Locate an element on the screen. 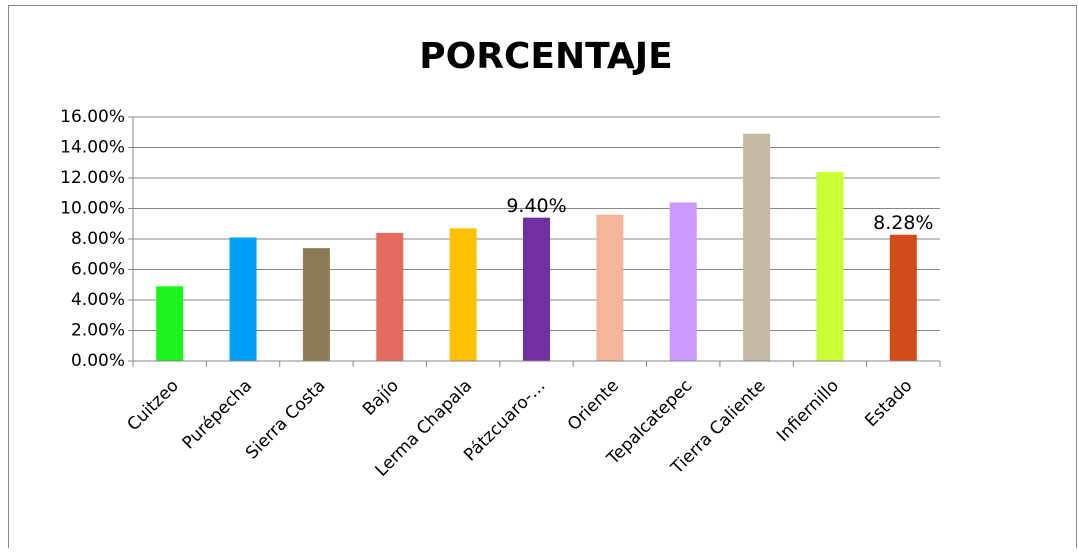 This screenshot has height=552, width=1078. y-tick-label: 16.00% is located at coordinates (92, 117).